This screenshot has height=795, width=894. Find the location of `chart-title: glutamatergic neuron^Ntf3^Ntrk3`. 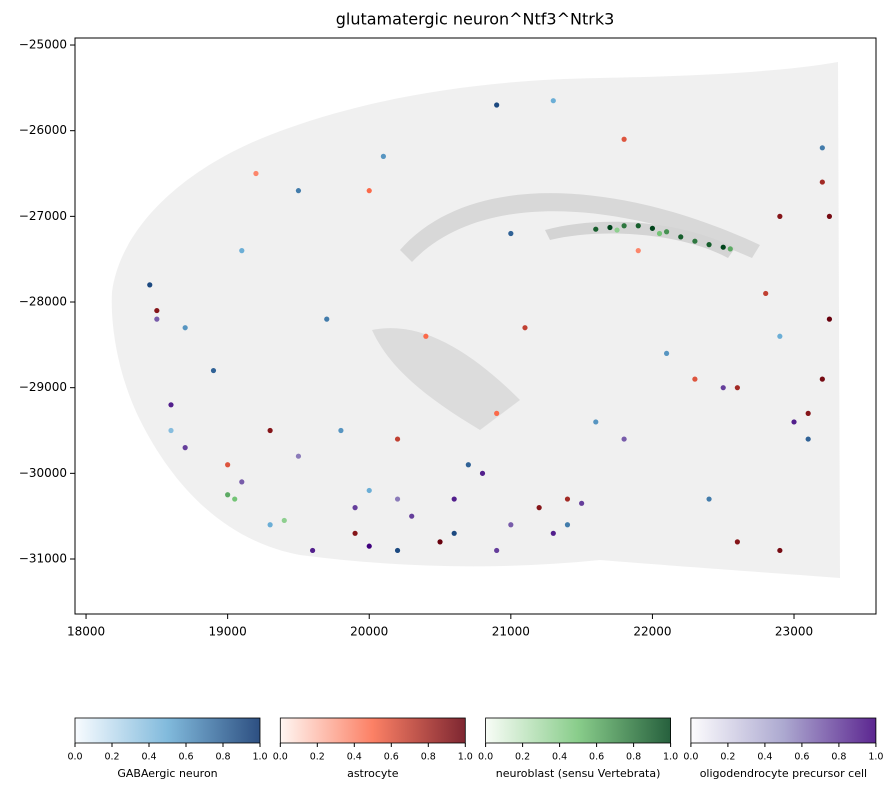

chart-title: glutamatergic neuron^Ntf3^Ntrk3 is located at coordinates (475, 19).